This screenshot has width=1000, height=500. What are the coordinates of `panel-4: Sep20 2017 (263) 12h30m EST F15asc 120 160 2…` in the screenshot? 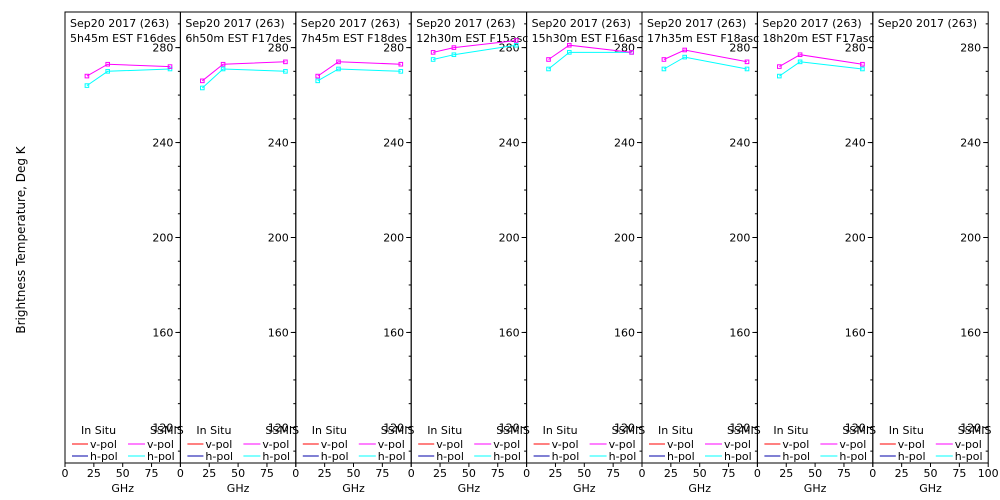 It's located at (469, 253).